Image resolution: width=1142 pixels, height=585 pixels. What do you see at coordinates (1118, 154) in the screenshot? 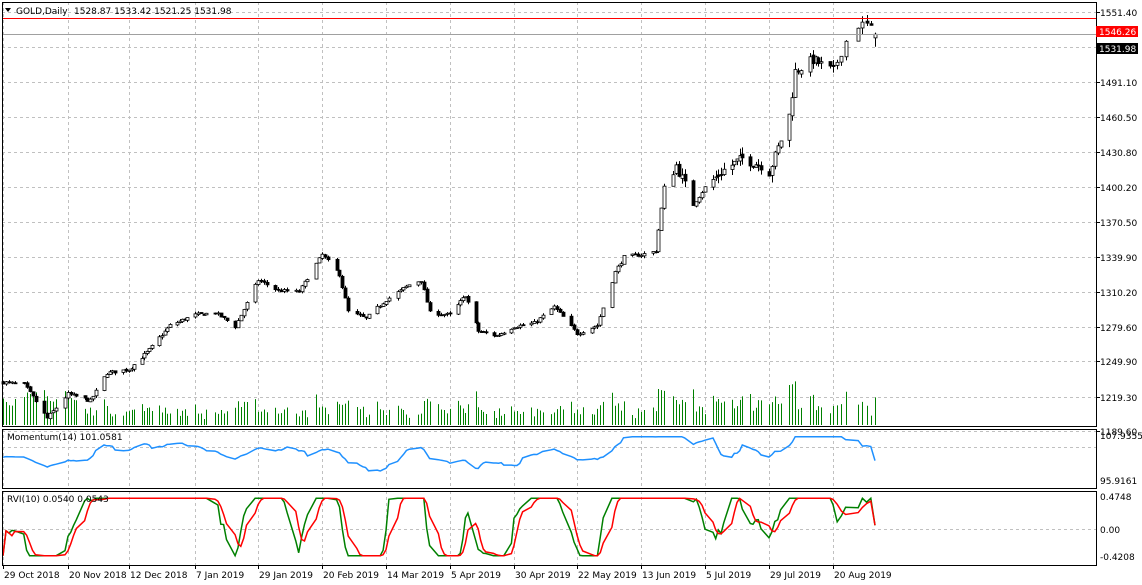
I see `price-tick-label: 1430.80` at bounding box center [1118, 154].